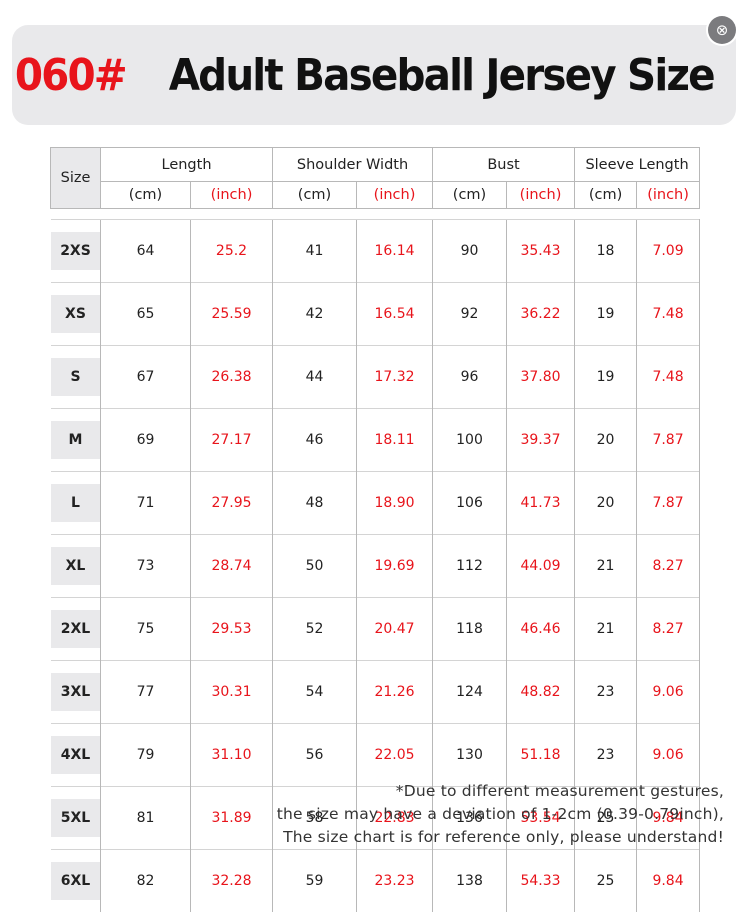  I want to click on group-header-length: Length, so click(187, 165).